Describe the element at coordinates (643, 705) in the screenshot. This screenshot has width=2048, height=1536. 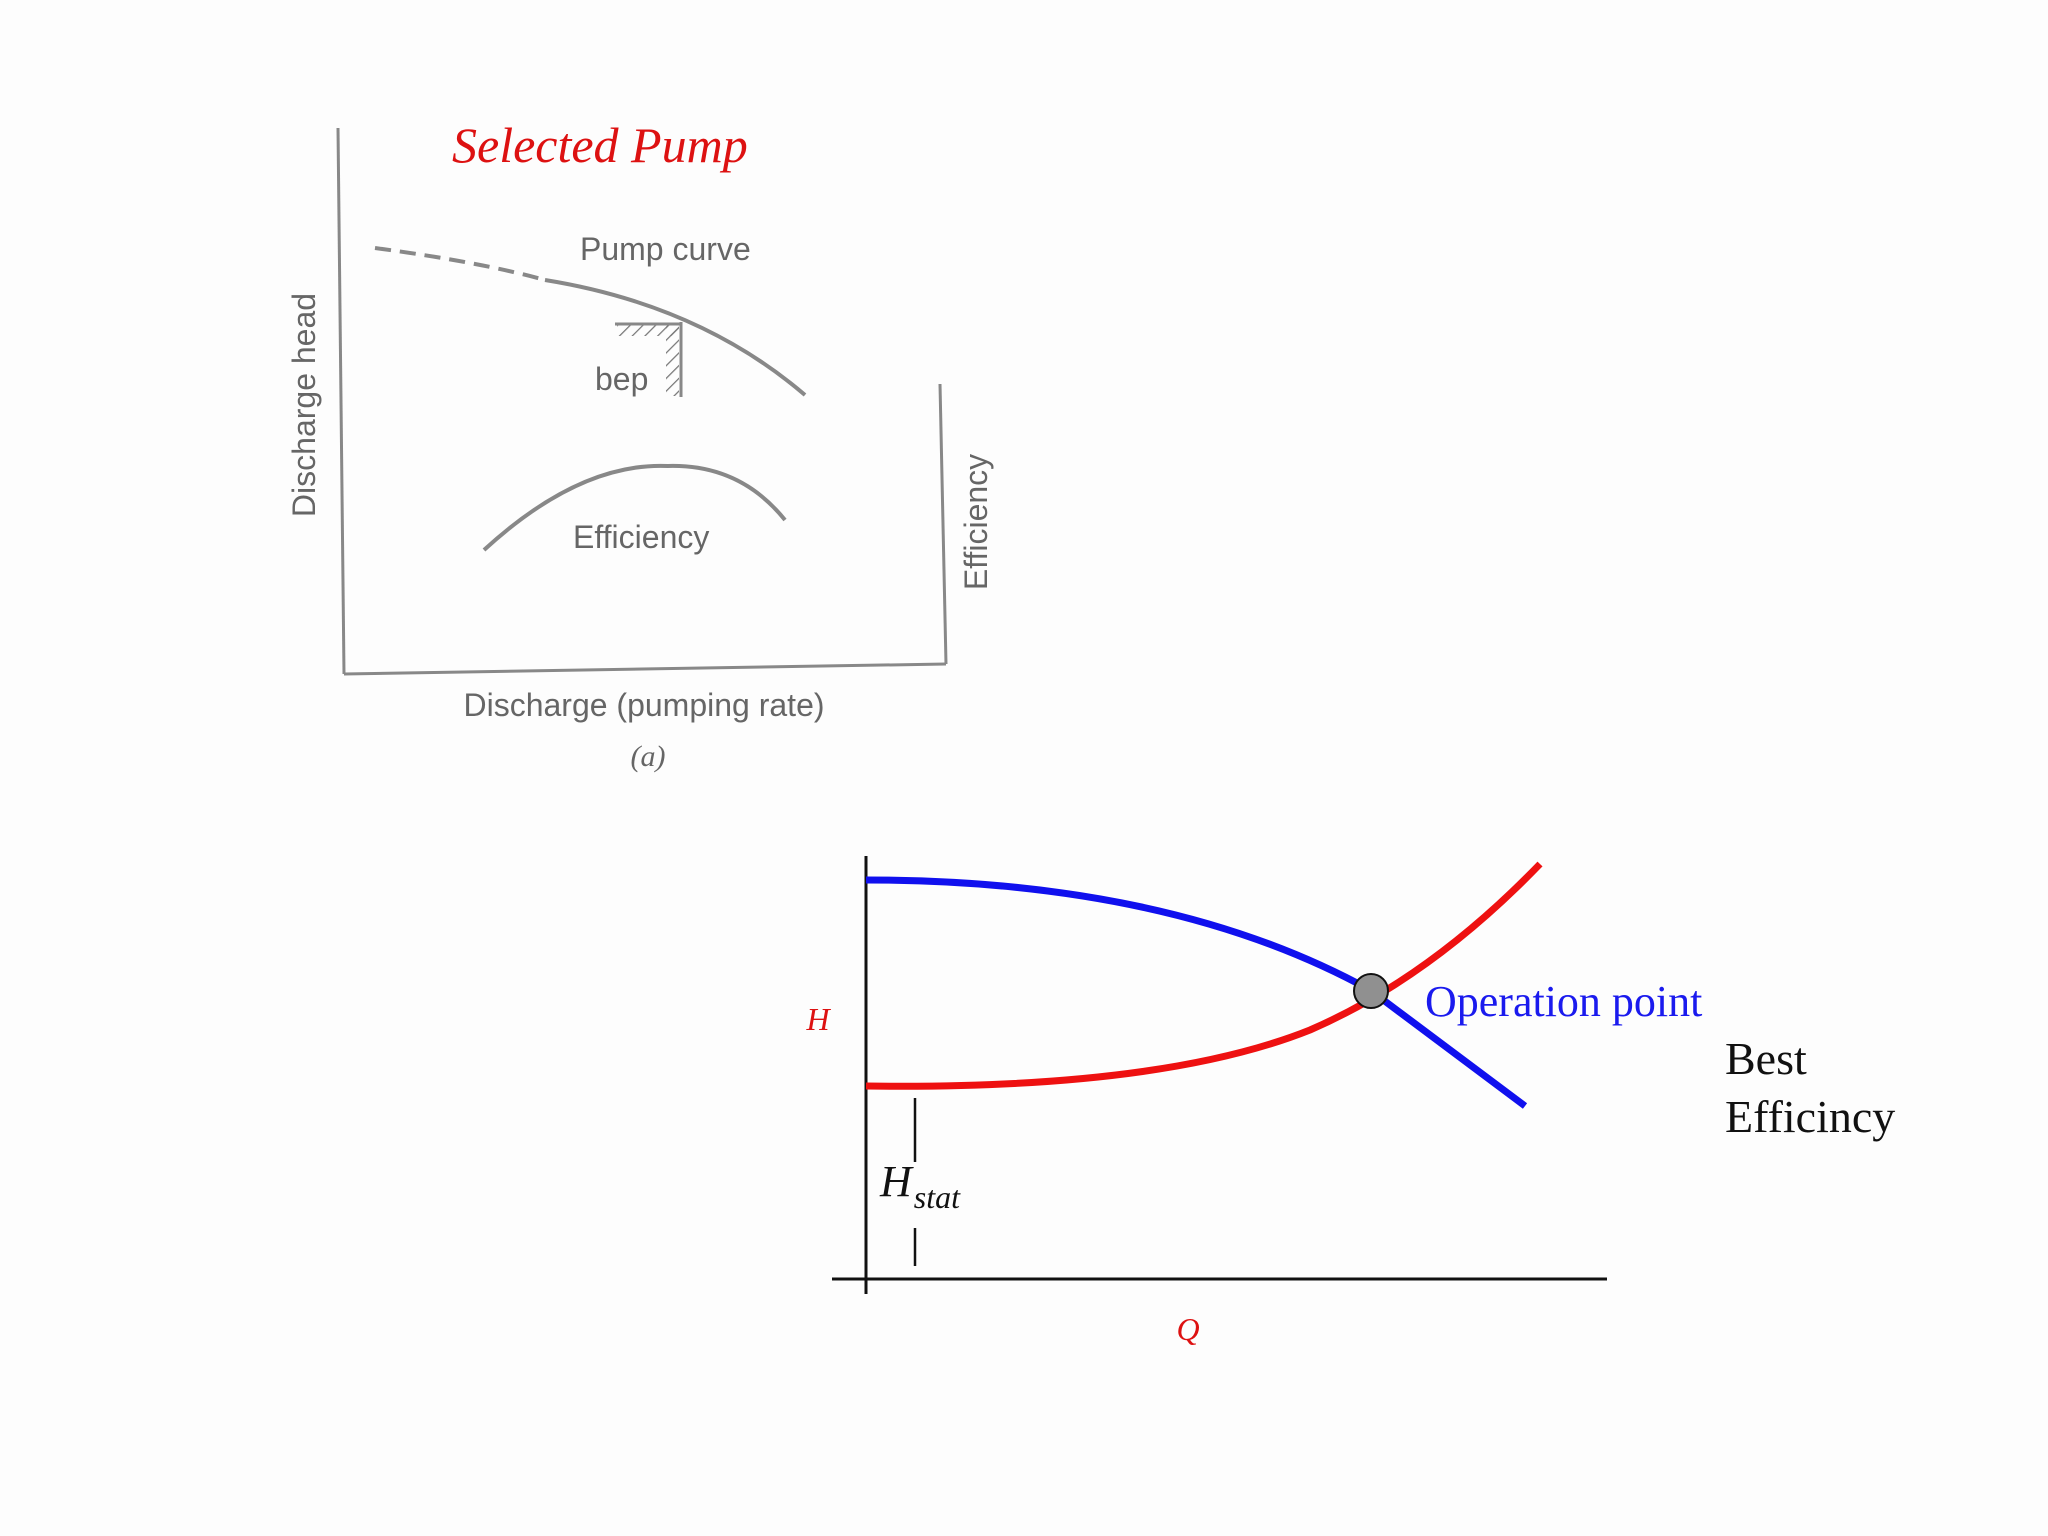
I see `x-axis-label-discharge: Discharge (pumping rate)` at that location.